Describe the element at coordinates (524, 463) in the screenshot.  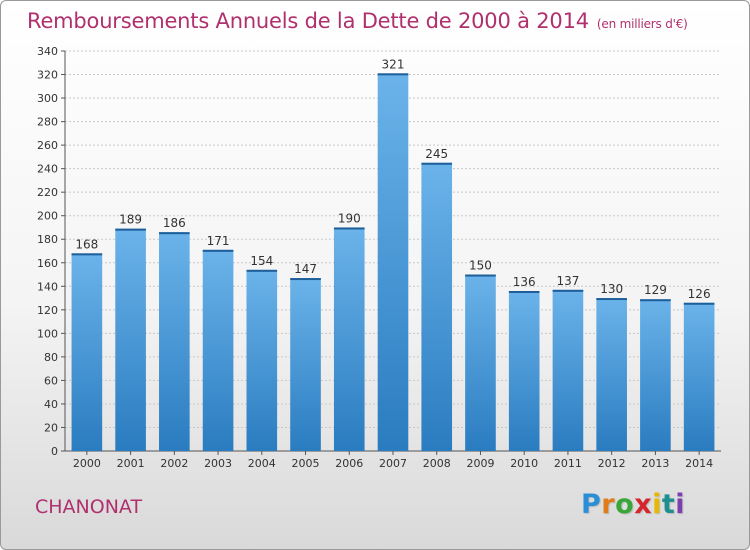
I see `x-tick-label: 2010` at that location.